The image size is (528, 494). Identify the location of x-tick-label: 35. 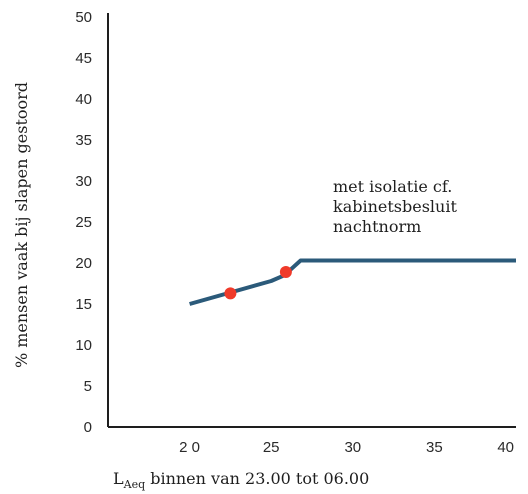
(434, 447).